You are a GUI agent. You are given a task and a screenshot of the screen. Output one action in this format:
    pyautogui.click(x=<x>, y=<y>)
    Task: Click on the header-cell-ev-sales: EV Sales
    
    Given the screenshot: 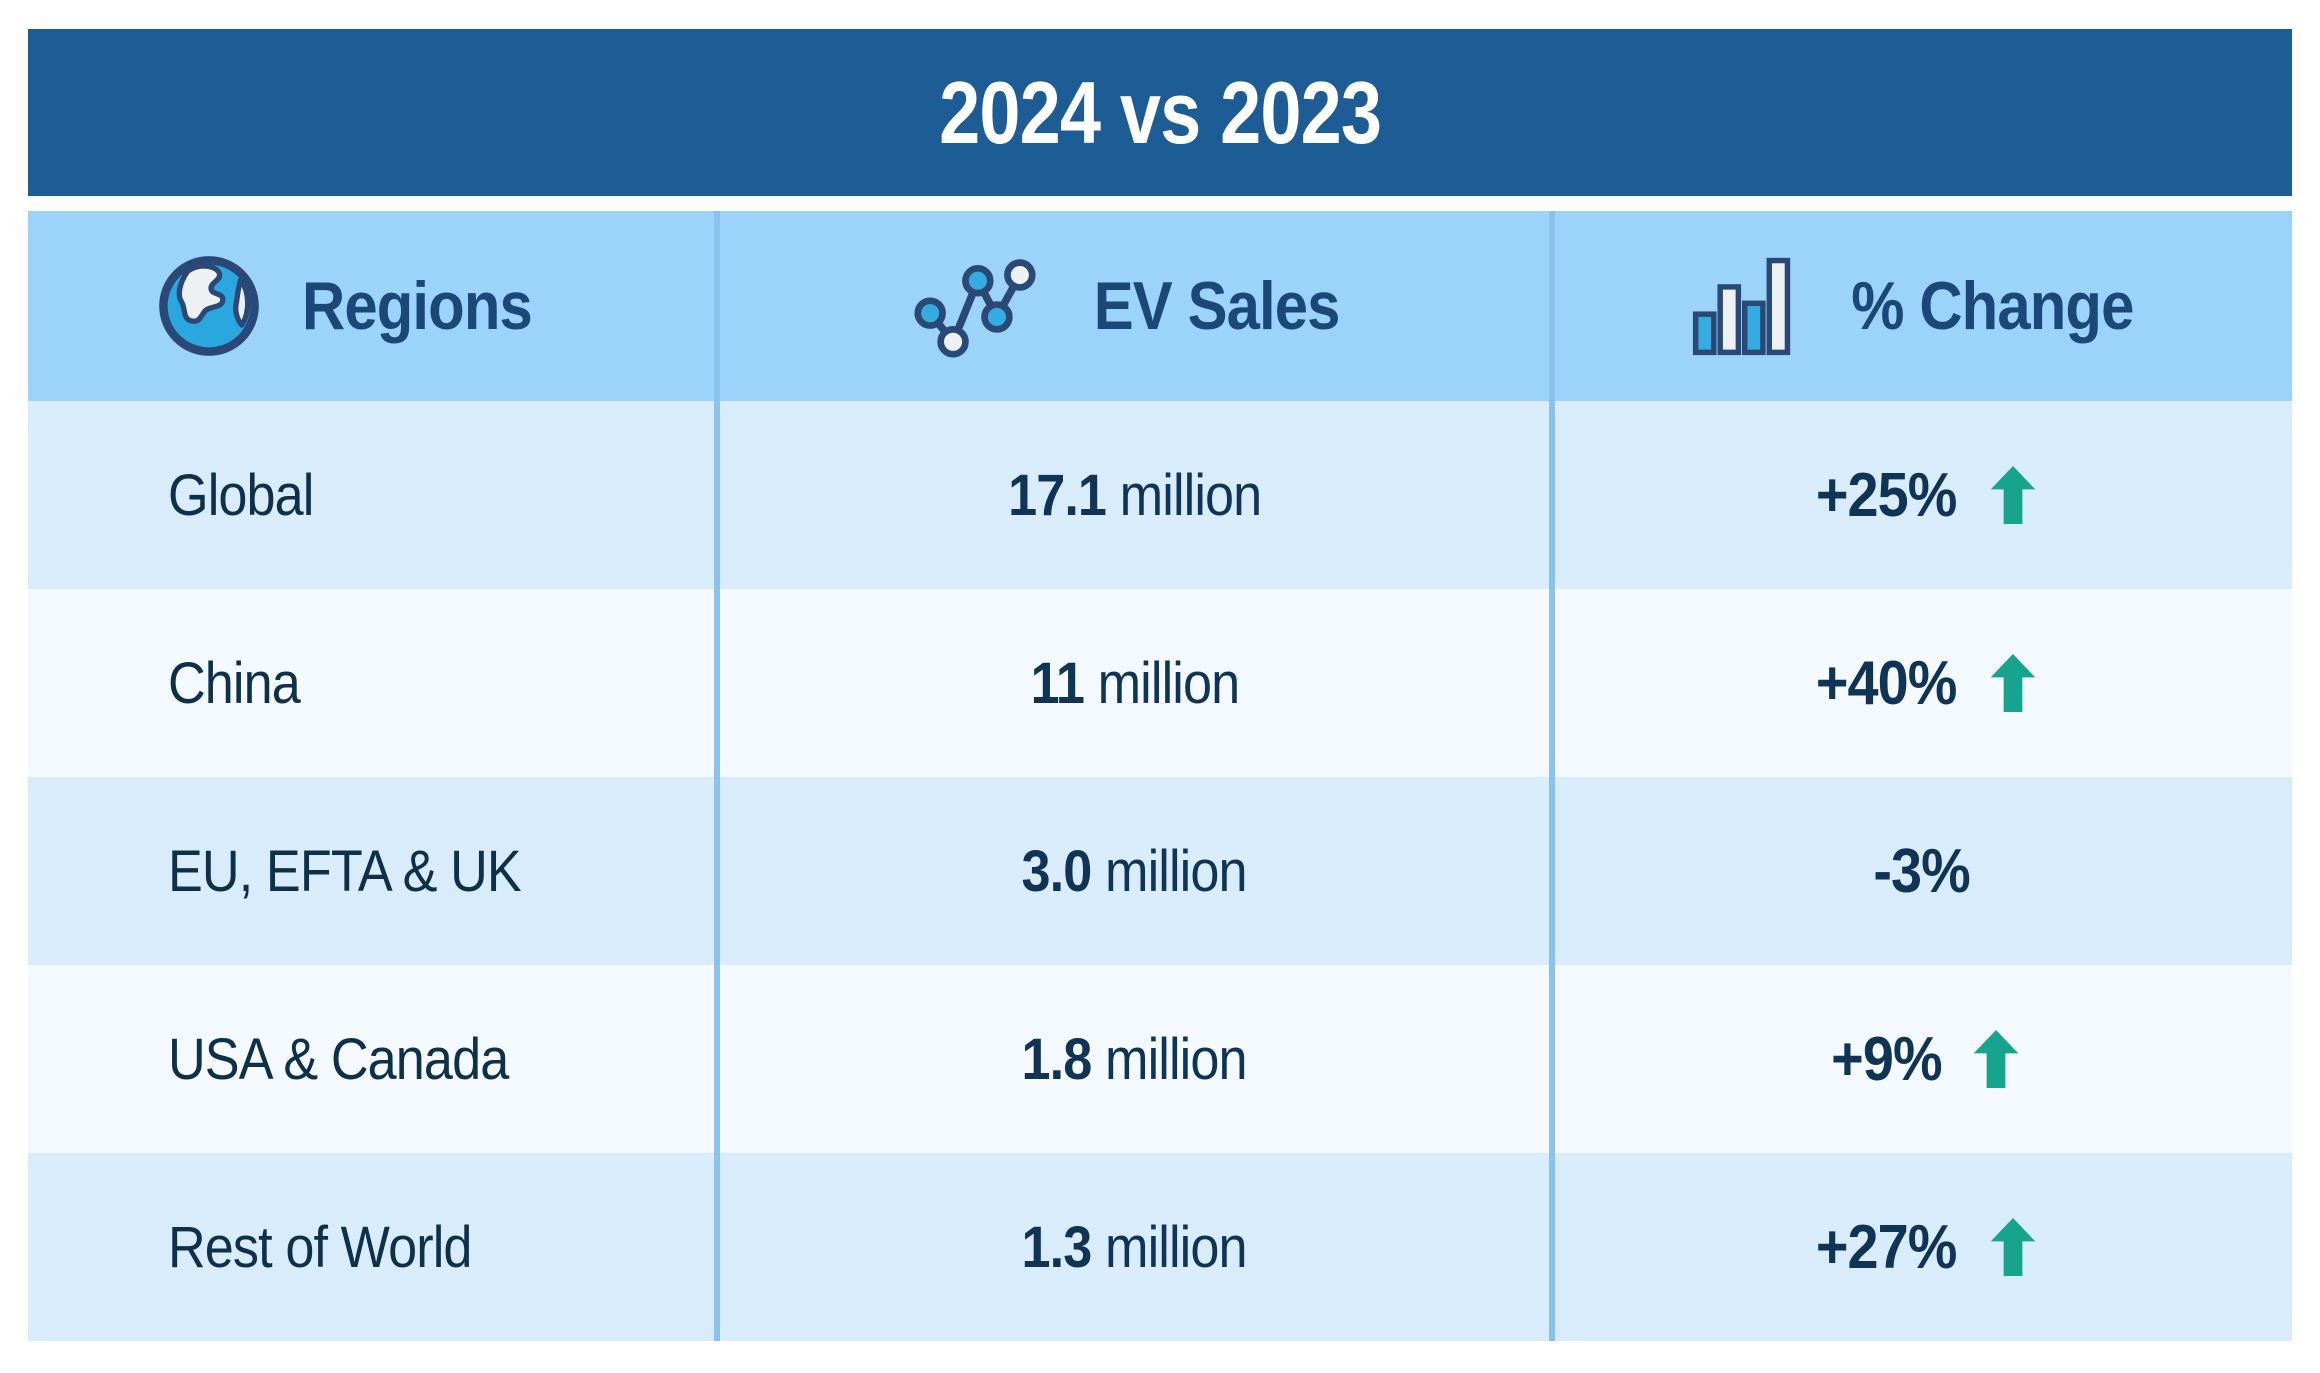 What is the action you would take?
    pyautogui.click(x=1134, y=306)
    